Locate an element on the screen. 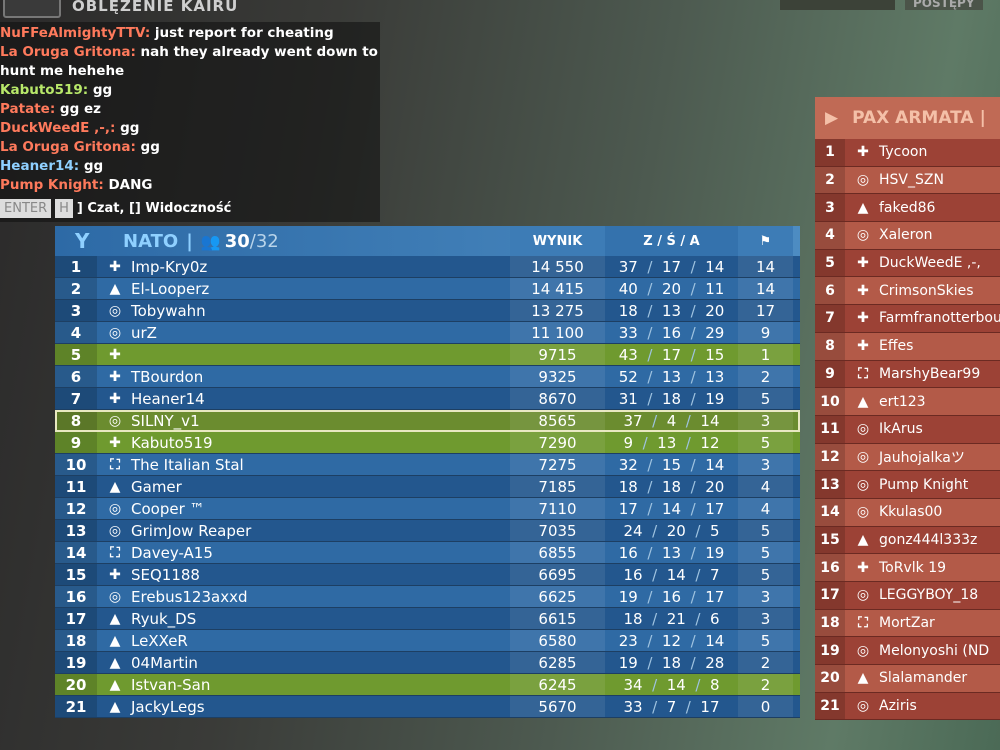 Image resolution: width=1000 pixels, height=750 pixels. flags: 14 is located at coordinates (765, 266).